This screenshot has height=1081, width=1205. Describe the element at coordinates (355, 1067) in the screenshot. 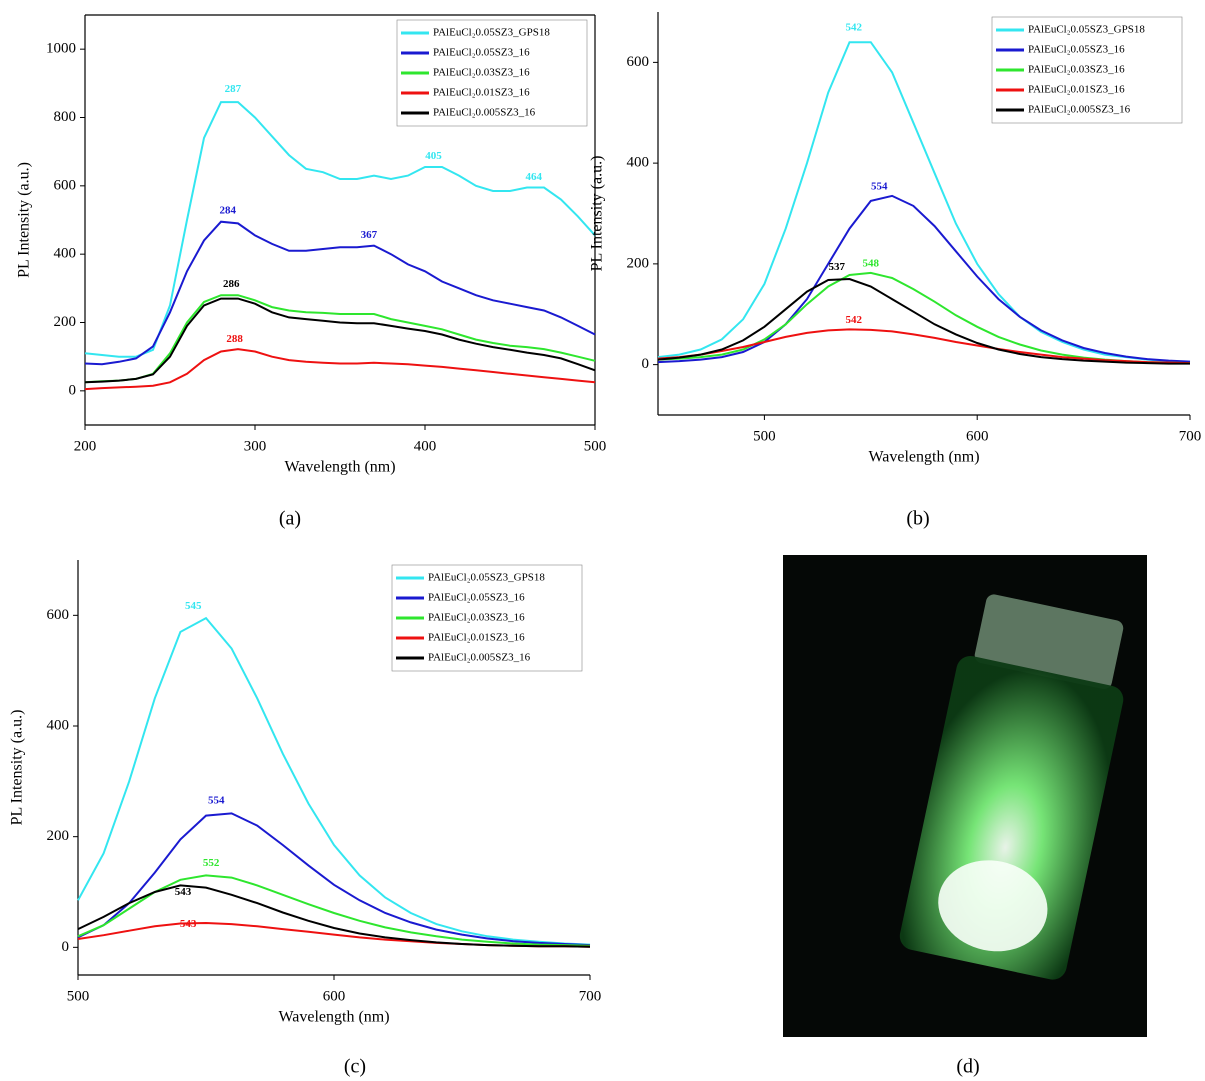

I see `caption: (c)` at that location.